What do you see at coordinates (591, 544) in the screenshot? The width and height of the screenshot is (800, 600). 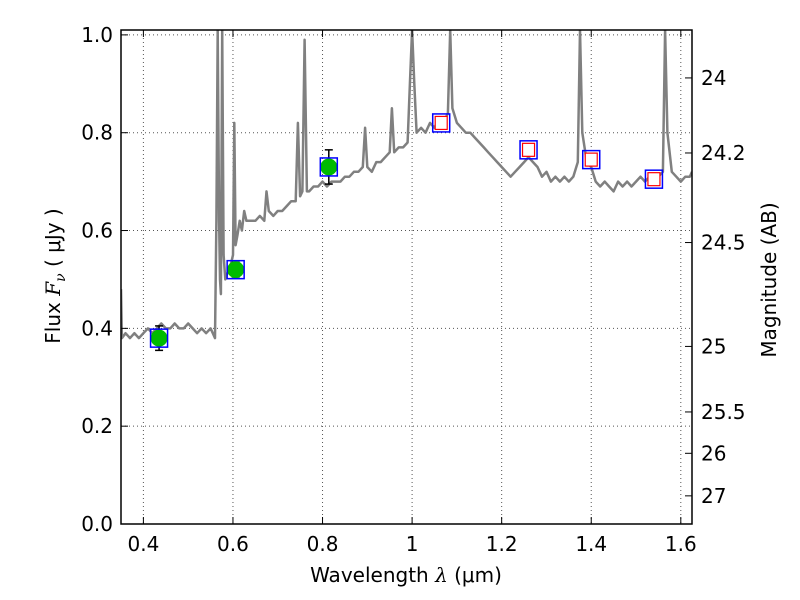 I see `x-tick-label: 1.4` at bounding box center [591, 544].